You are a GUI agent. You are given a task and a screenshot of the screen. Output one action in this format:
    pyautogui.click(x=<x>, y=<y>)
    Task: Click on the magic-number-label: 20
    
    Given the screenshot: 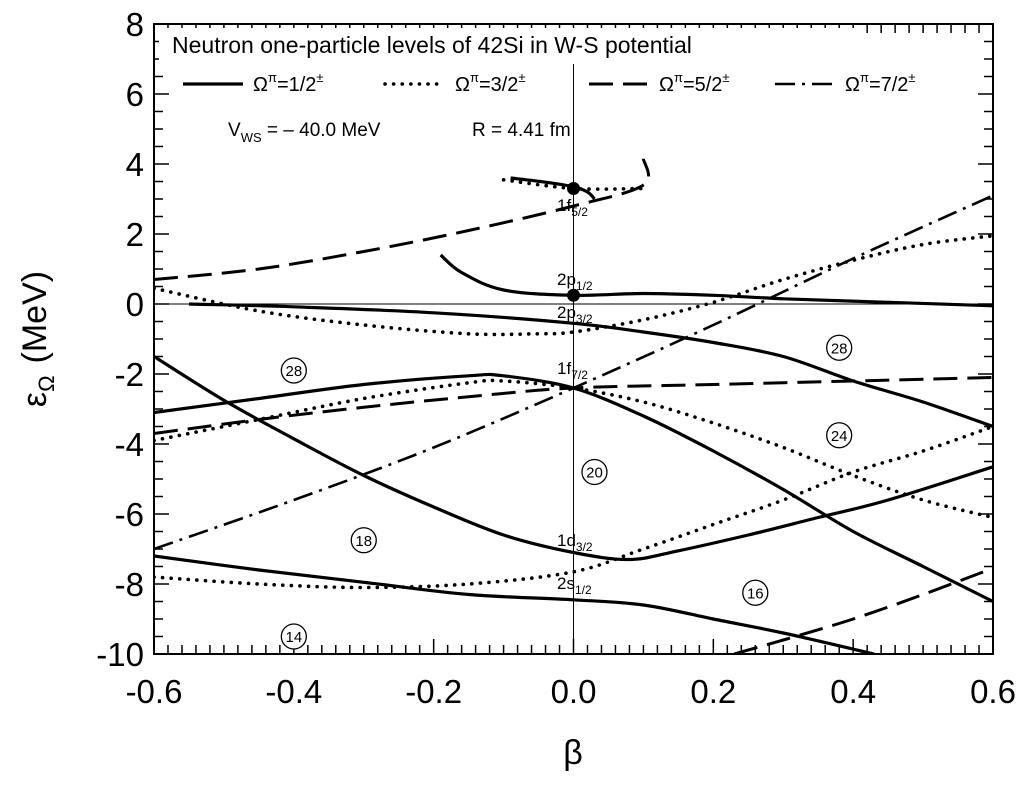 What is the action you would take?
    pyautogui.click(x=594, y=473)
    